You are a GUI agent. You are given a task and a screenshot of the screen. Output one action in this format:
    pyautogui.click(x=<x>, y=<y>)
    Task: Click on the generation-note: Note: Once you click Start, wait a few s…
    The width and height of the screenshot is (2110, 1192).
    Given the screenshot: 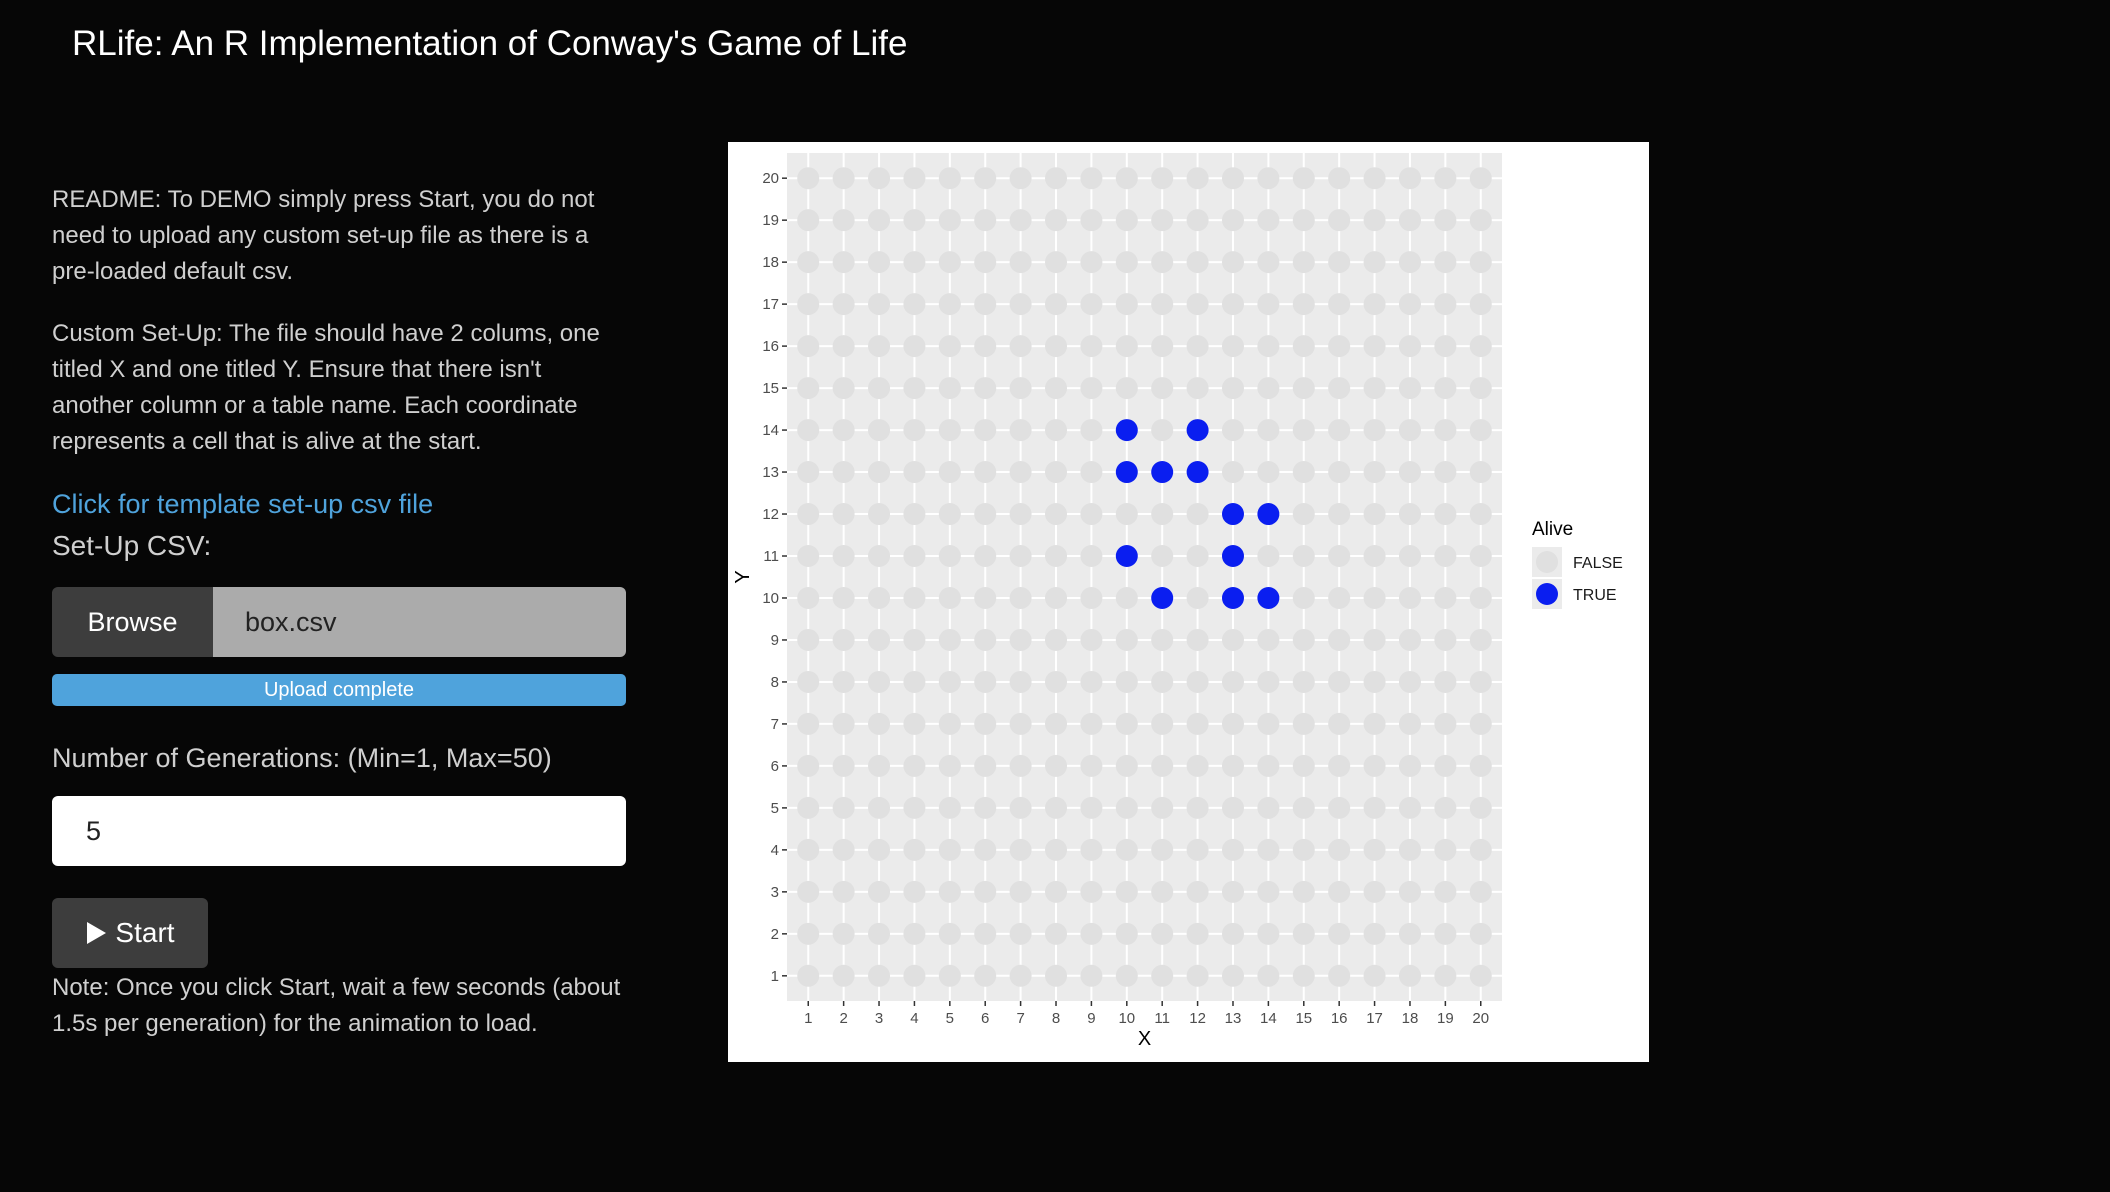 What is the action you would take?
    pyautogui.click(x=336, y=1005)
    